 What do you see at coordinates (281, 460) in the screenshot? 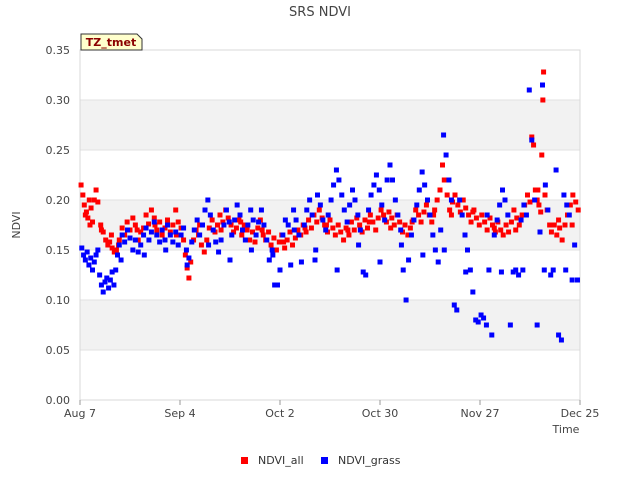
I see `legend-label-ndvi-all: NDVI_all` at bounding box center [281, 460].